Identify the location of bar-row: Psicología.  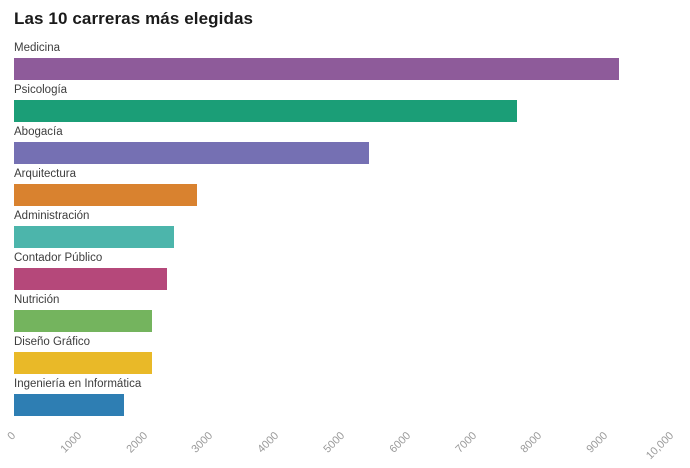
(343, 105).